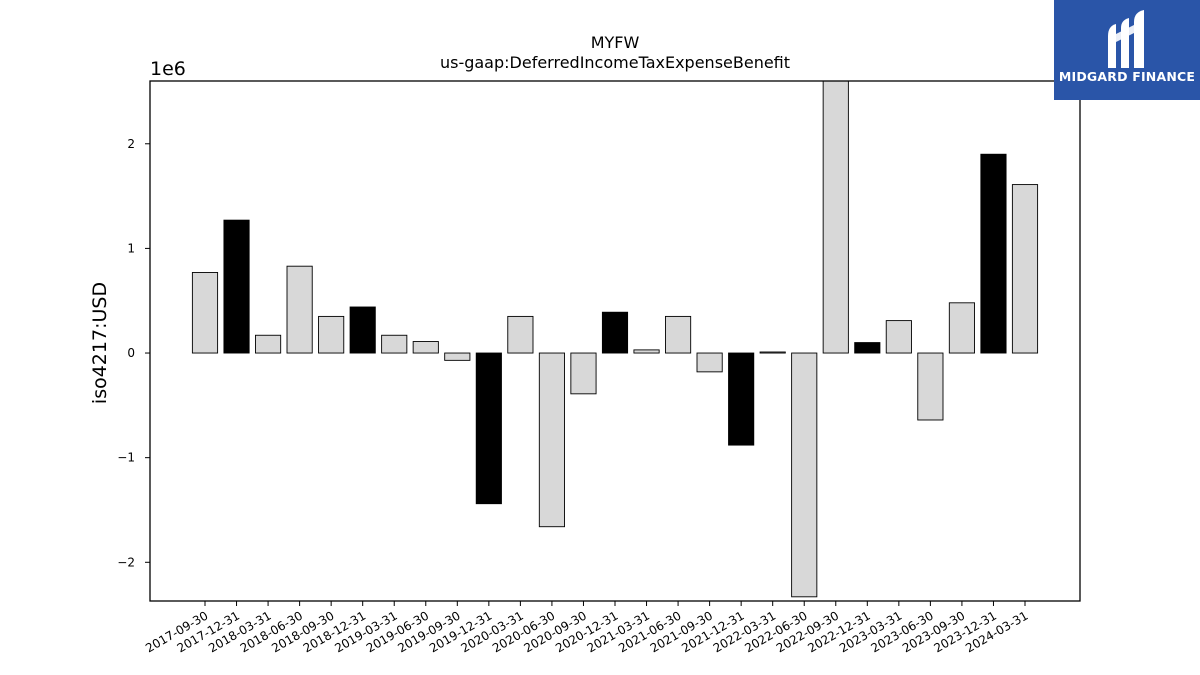 The height and width of the screenshot is (675, 1200). Describe the element at coordinates (1126, 39) in the screenshot. I see `midgard-m-logo-icon` at that location.